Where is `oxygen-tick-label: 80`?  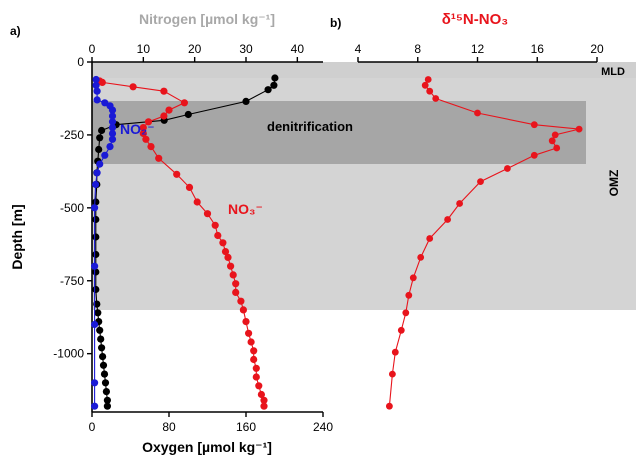
oxygen-tick-label: 80 is located at coordinates (169, 427).